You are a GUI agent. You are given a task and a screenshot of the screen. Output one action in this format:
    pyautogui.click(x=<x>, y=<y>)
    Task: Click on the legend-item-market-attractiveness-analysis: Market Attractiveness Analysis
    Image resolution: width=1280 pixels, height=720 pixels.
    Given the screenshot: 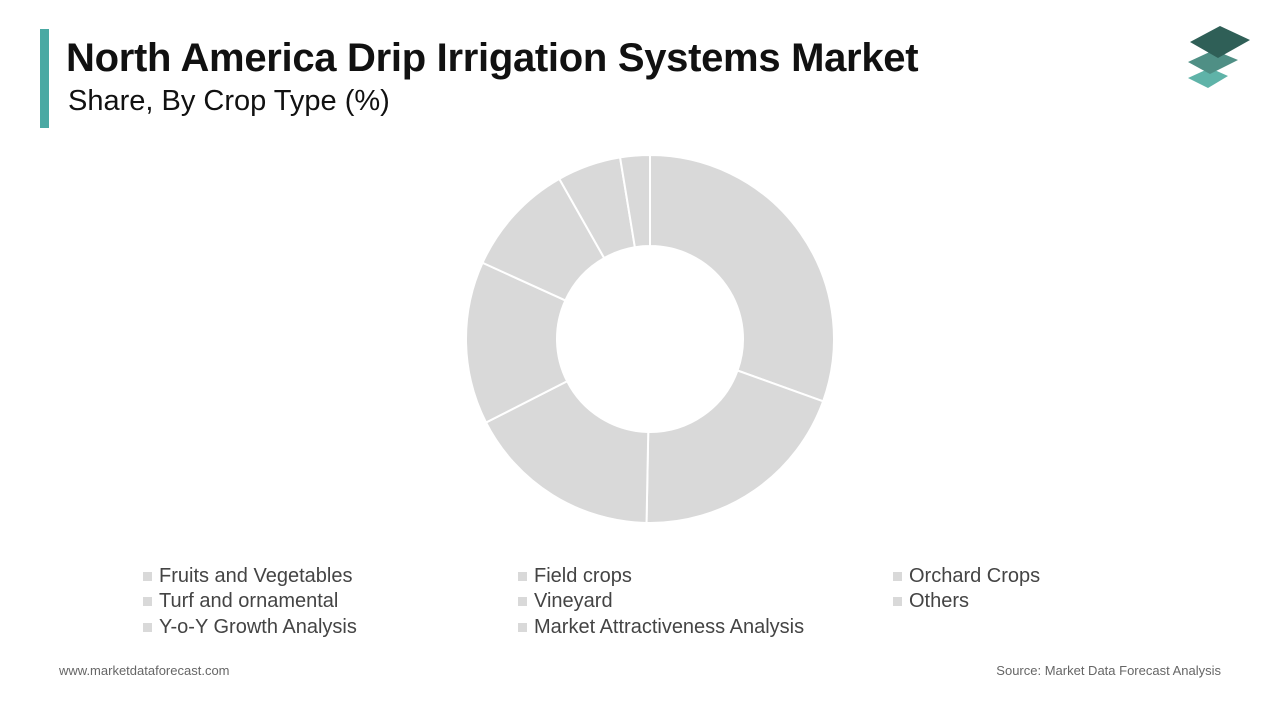 What is the action you would take?
    pyautogui.click(x=661, y=627)
    